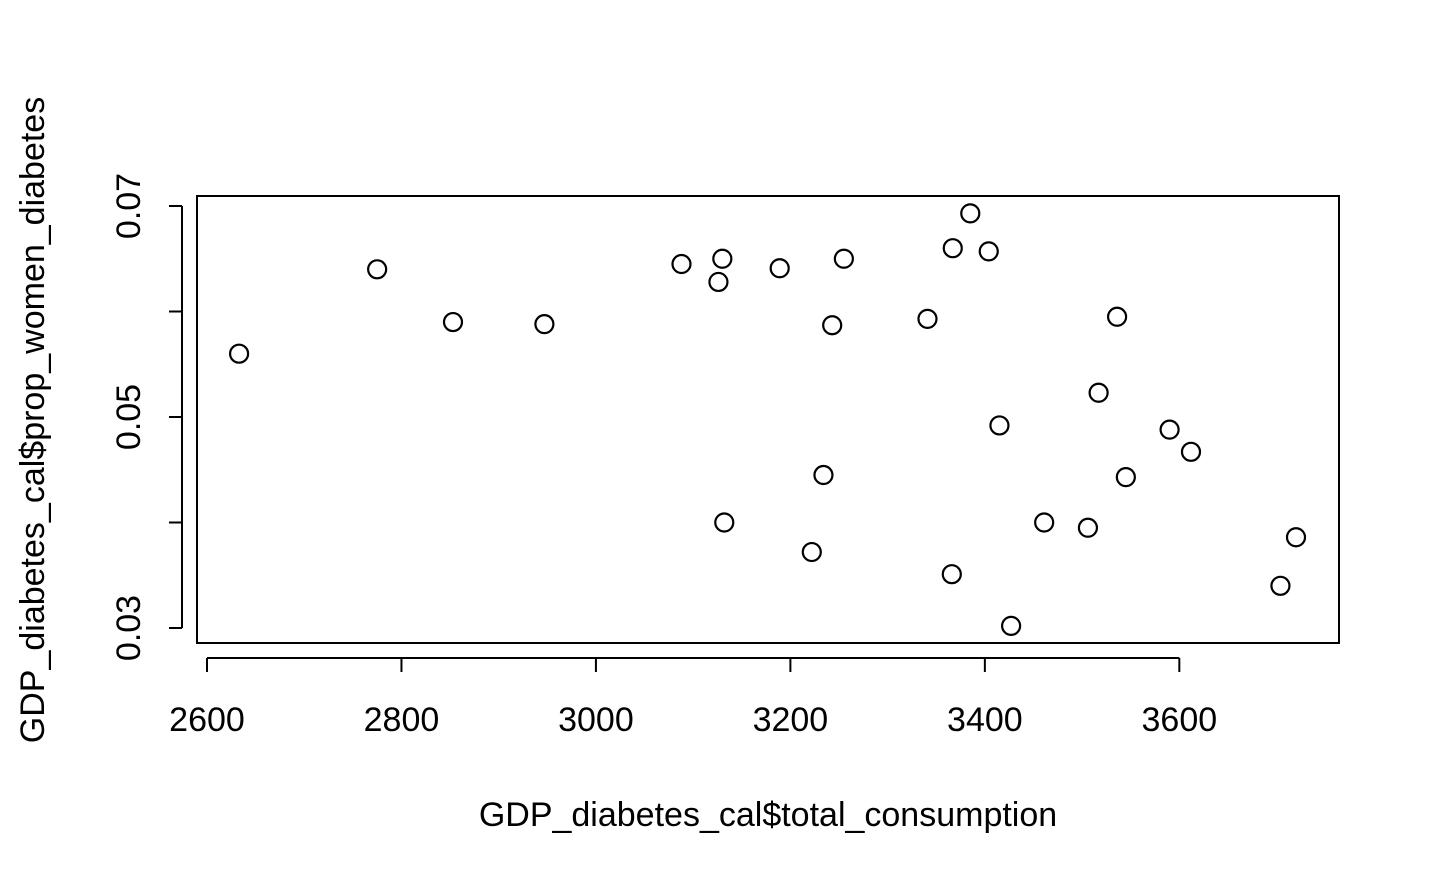 The width and height of the screenshot is (1440, 889). Describe the element at coordinates (1180, 720) in the screenshot. I see `x-tick-label: 3600` at that location.